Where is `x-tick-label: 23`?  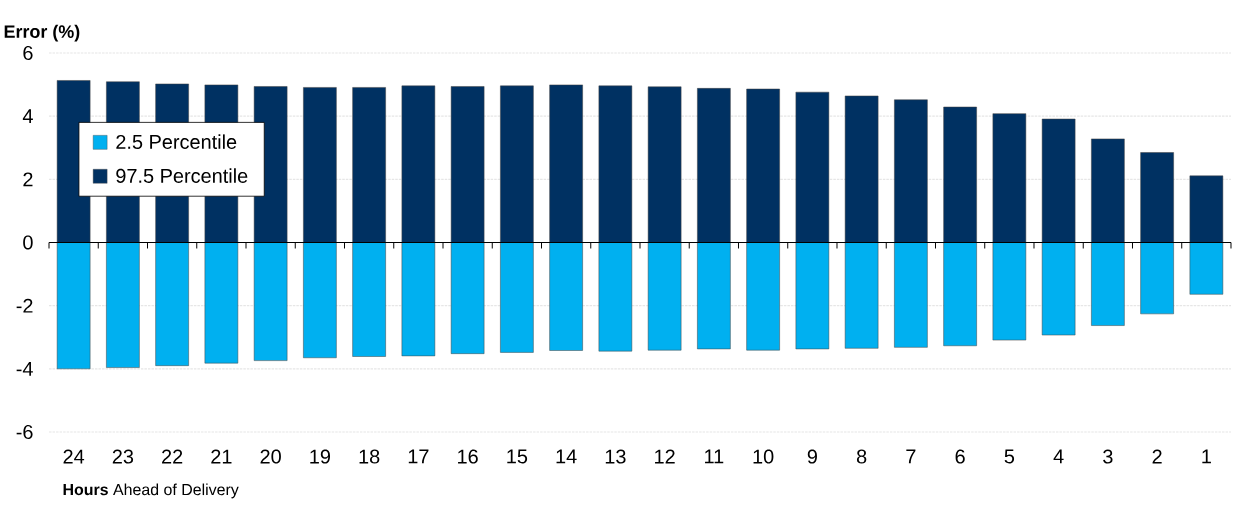 x-tick-label: 23 is located at coordinates (123, 456).